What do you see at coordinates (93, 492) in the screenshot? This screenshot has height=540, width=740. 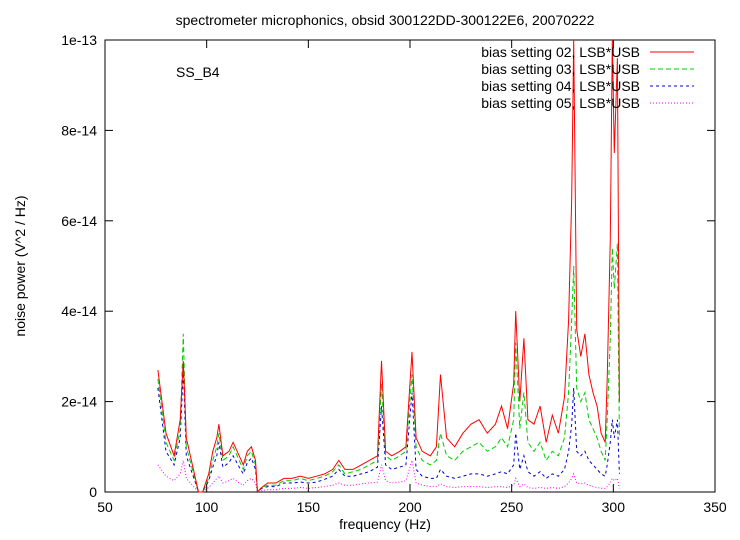 I see `y-tick-label: 0` at bounding box center [93, 492].